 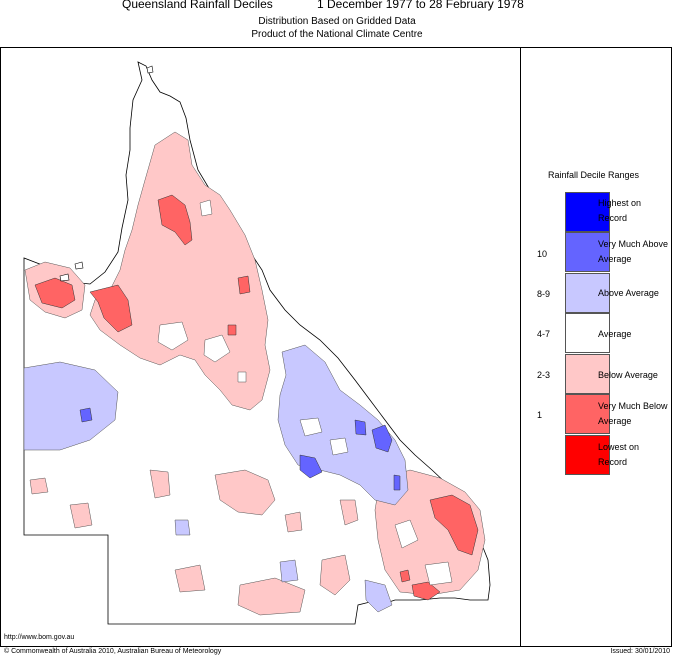 I want to click on footer-url: http://www.bom.gov.au, so click(x=39, y=637).